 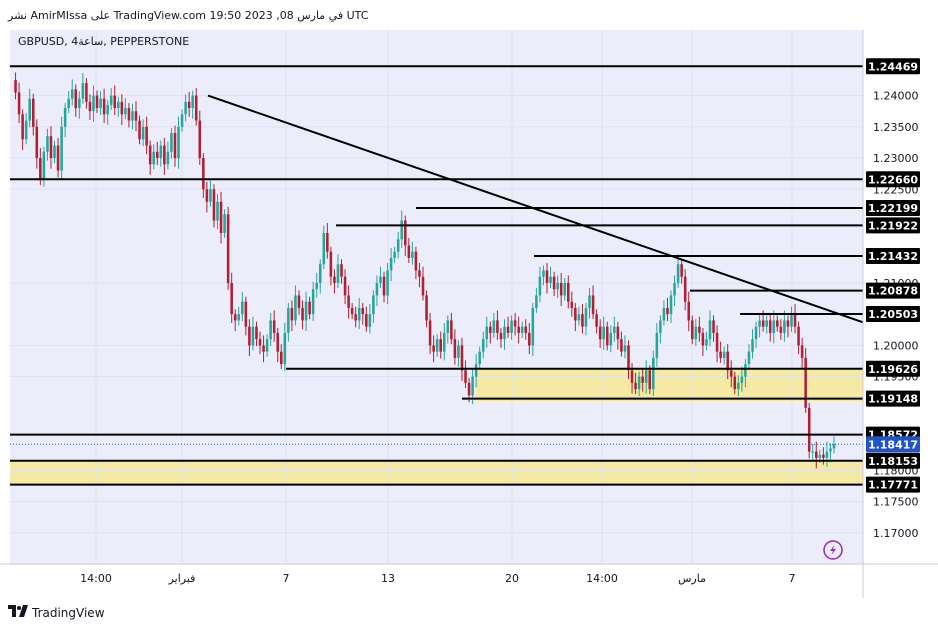 What do you see at coordinates (469, 612) in the screenshot?
I see `footer: TradingView` at bounding box center [469, 612].